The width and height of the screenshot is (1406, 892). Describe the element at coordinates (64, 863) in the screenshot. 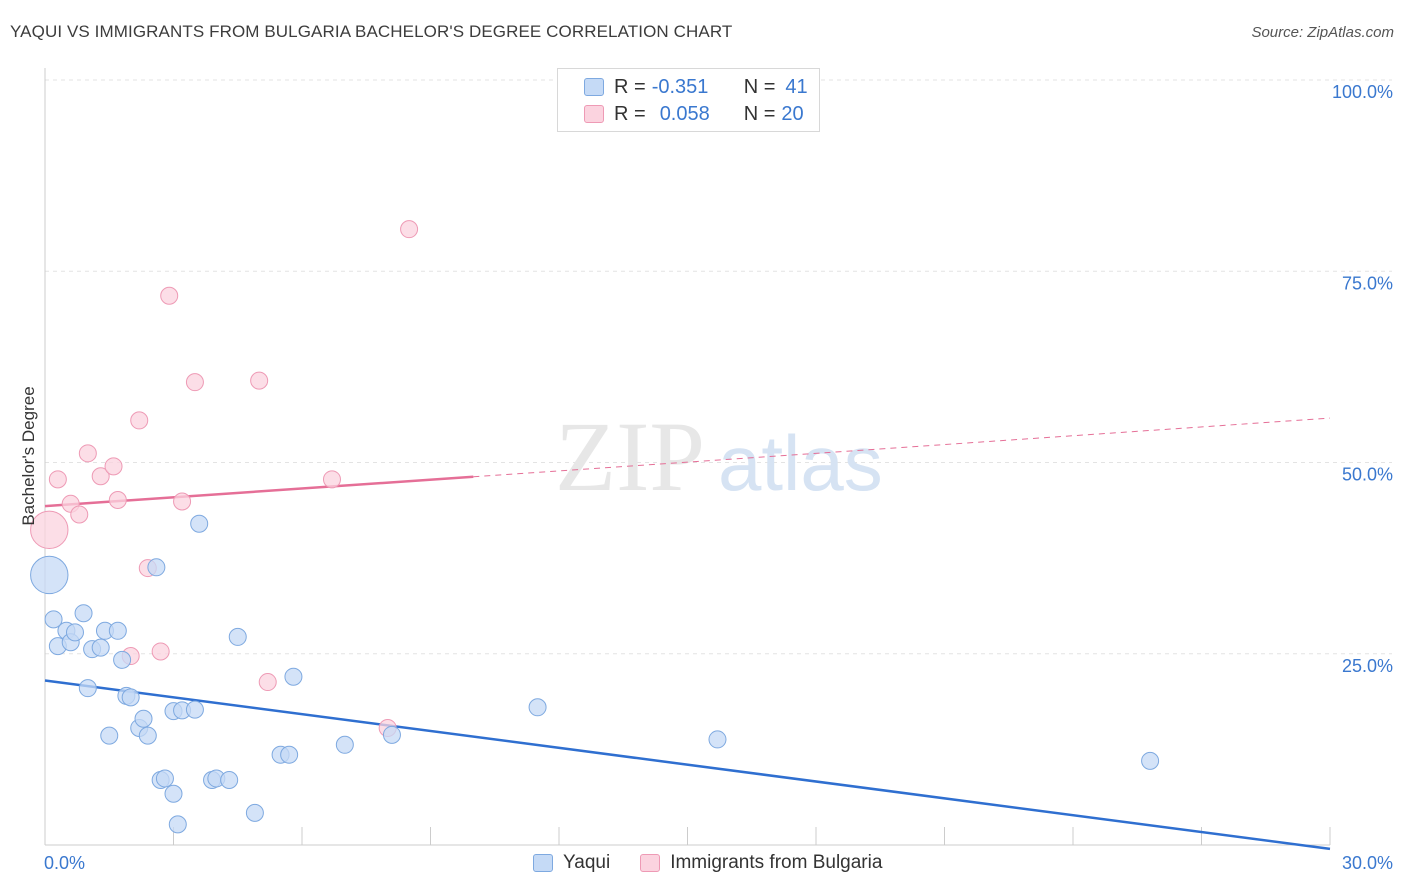

I see `x-tick-label: 0.0%` at that location.